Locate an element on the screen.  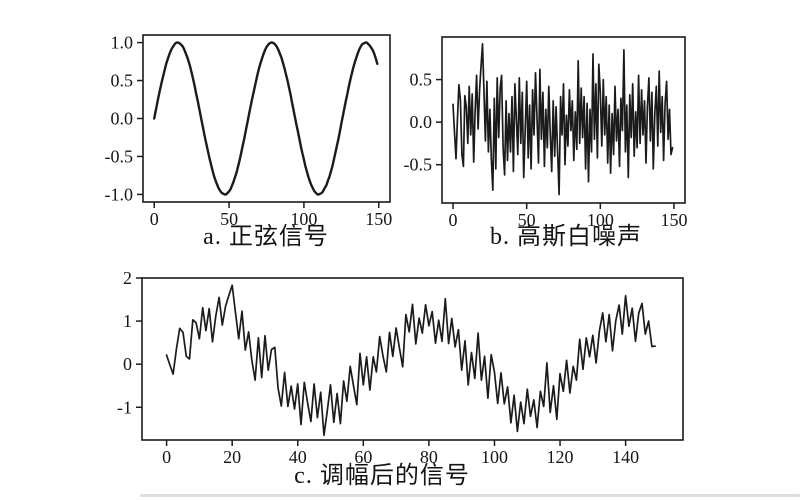
x-tick-label: 80 is located at coordinates (429, 457).